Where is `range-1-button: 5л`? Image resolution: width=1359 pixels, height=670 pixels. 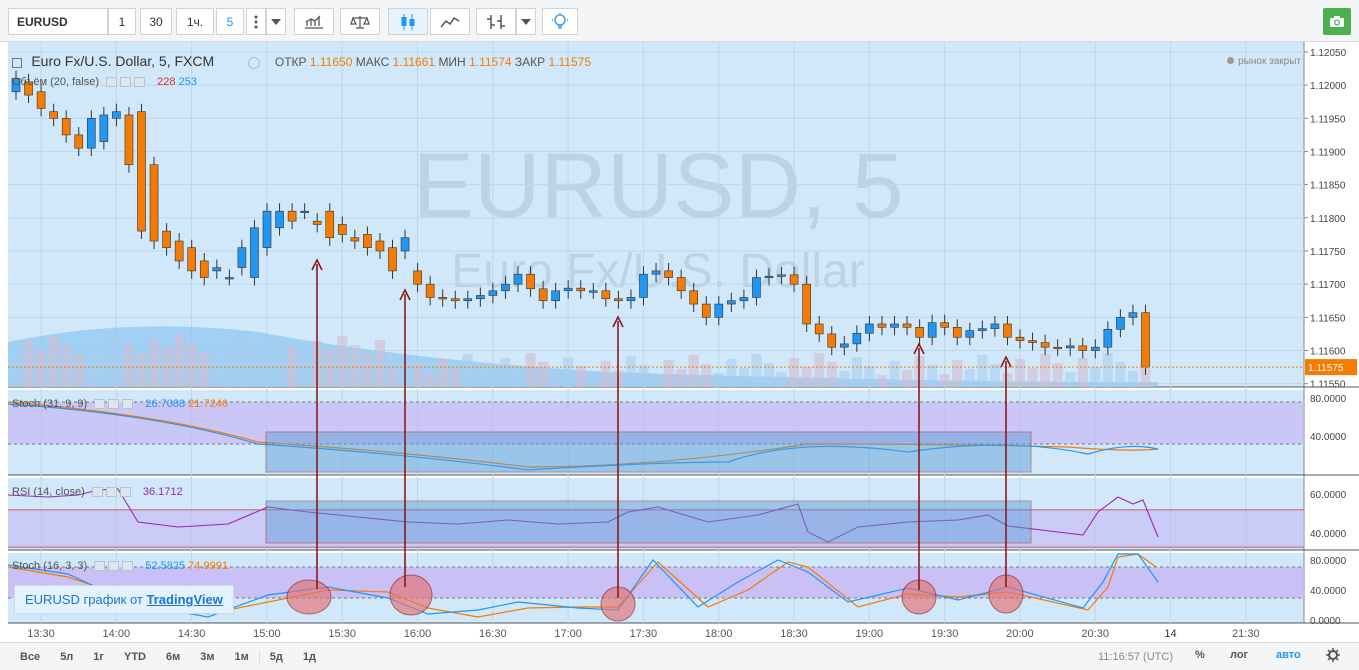
range-1-button: 5л is located at coordinates (67, 656).